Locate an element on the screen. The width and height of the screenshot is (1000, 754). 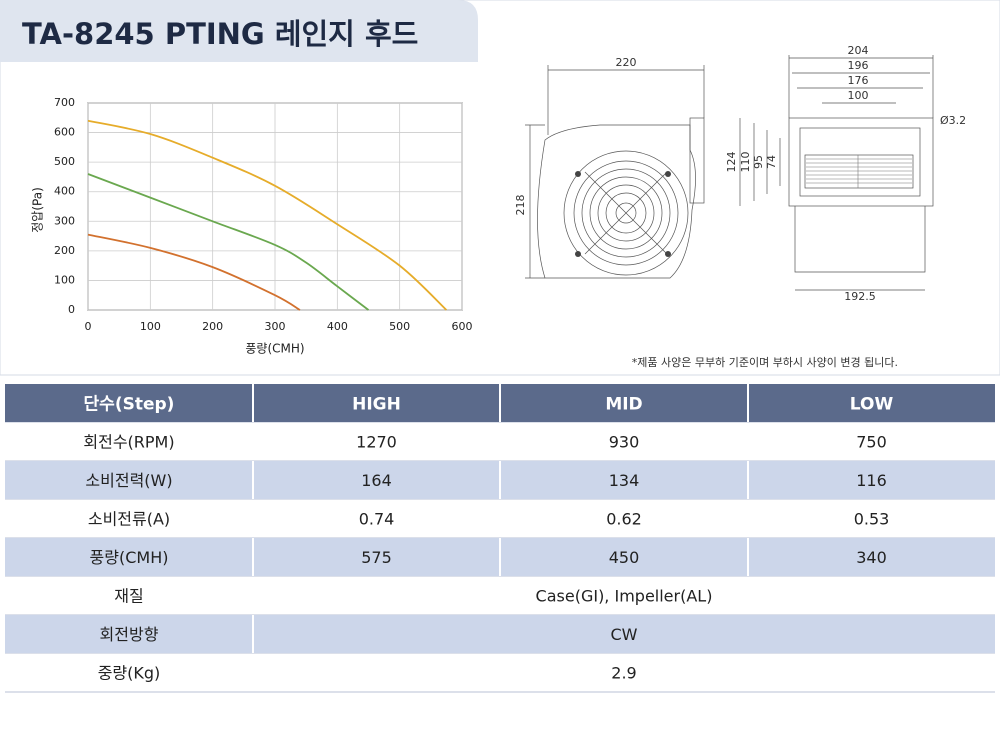
dimension-label: 220 is located at coordinates (626, 62).